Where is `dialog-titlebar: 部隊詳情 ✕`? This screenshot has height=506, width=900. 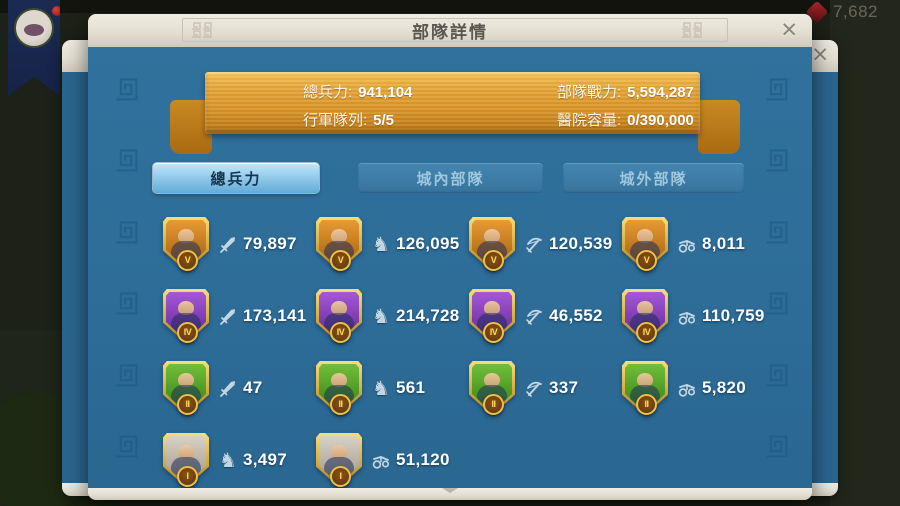
dialog-titlebar: 部隊詳情 ✕ is located at coordinates (450, 30).